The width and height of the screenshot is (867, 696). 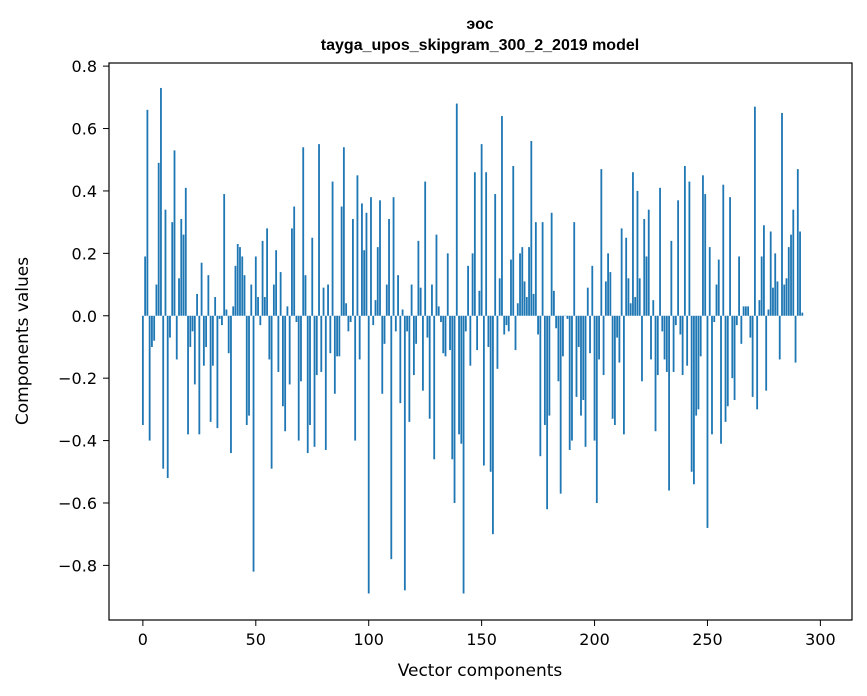 What do you see at coordinates (77, 441) in the screenshot?
I see `y-tick-label: −0.4` at bounding box center [77, 441].